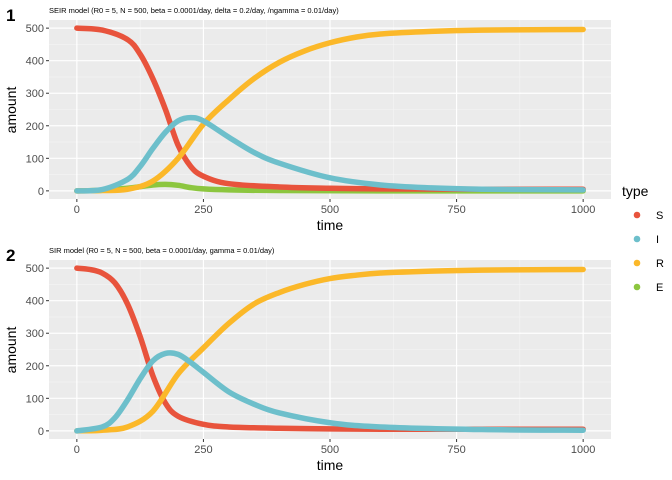 The height and width of the screenshot is (480, 672). What do you see at coordinates (659, 288) in the screenshot?
I see `legend-label-E: E` at bounding box center [659, 288].